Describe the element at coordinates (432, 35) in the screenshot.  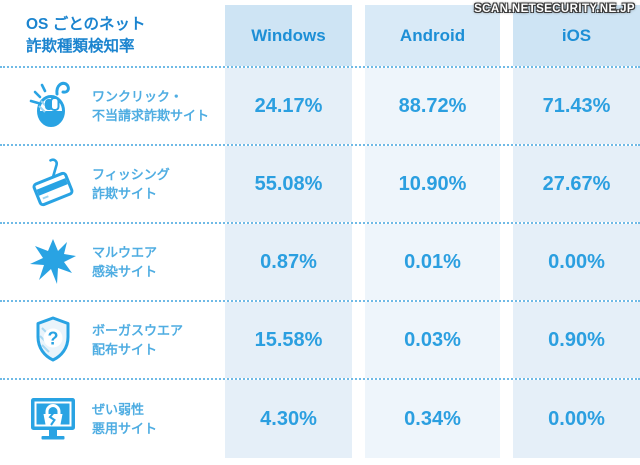
I see `column-header-android: Android` at that location.